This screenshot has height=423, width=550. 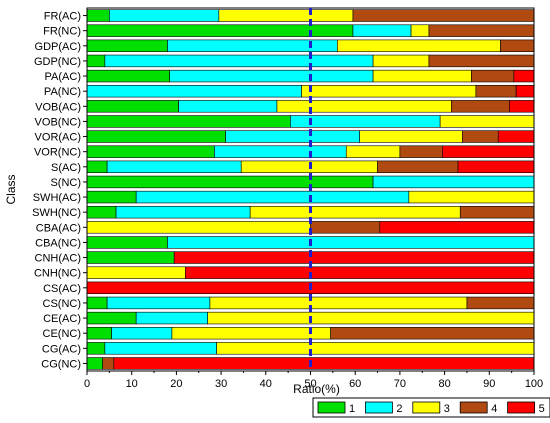 What do you see at coordinates (352, 409) in the screenshot?
I see `legend-label-1: 1` at bounding box center [352, 409].